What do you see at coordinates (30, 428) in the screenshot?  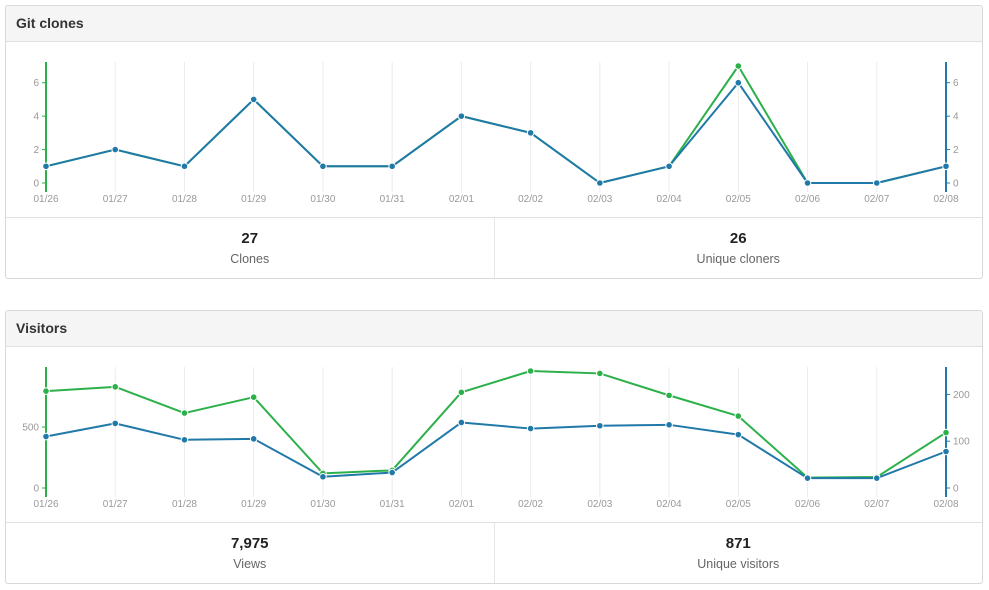 I see `left-axis-tick-label: 500` at bounding box center [30, 428].